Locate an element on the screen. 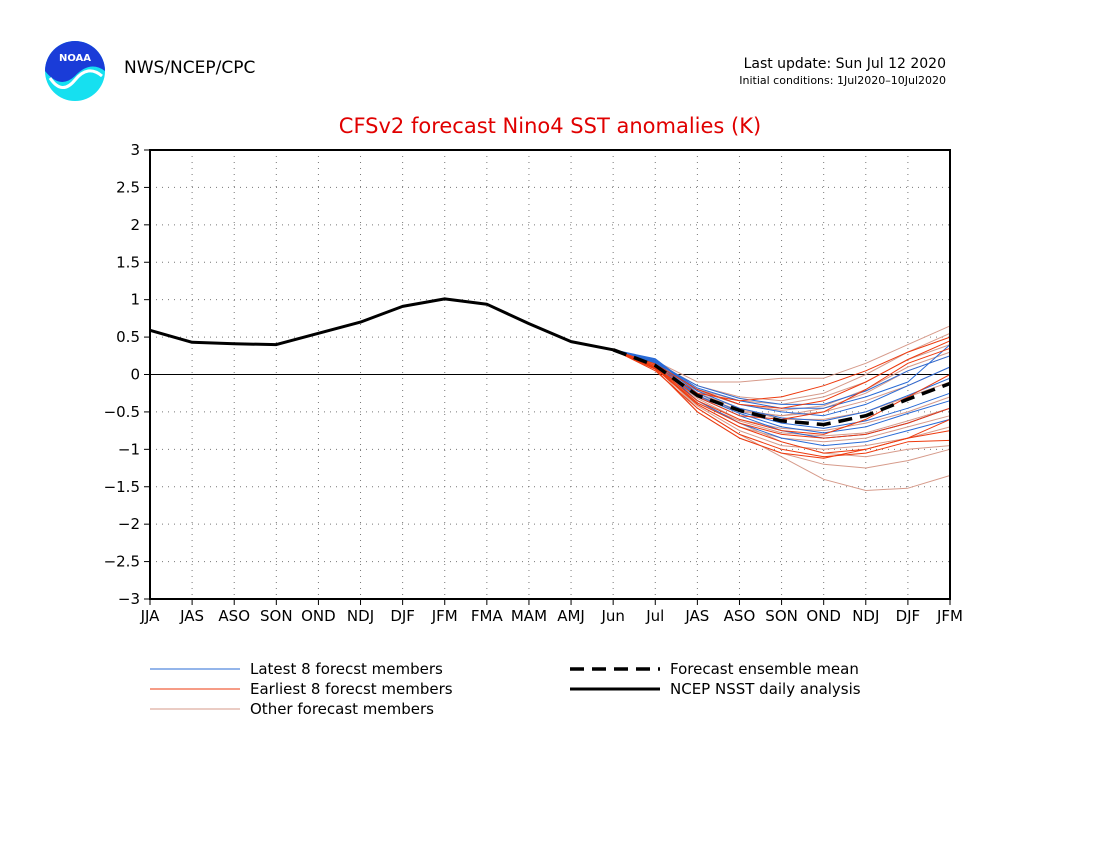 This screenshot has height=850, width=1100. noaa-logo: NOAA is located at coordinates (75, 73).